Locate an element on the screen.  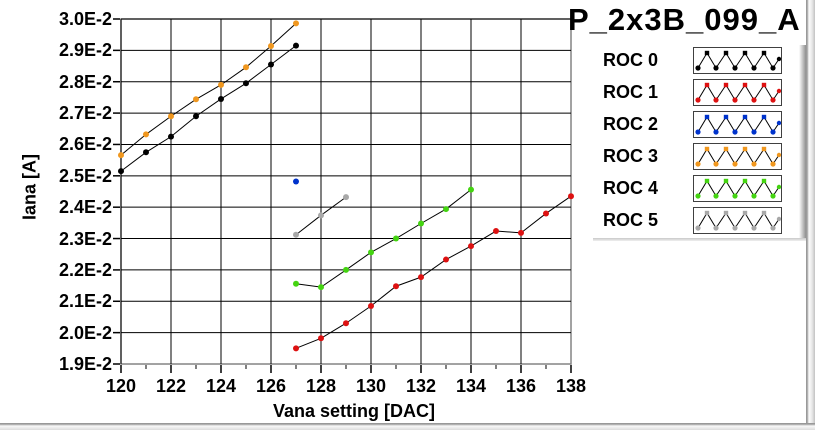
x-axis-title: Vana setting [DAC] is located at coordinates (354, 411).